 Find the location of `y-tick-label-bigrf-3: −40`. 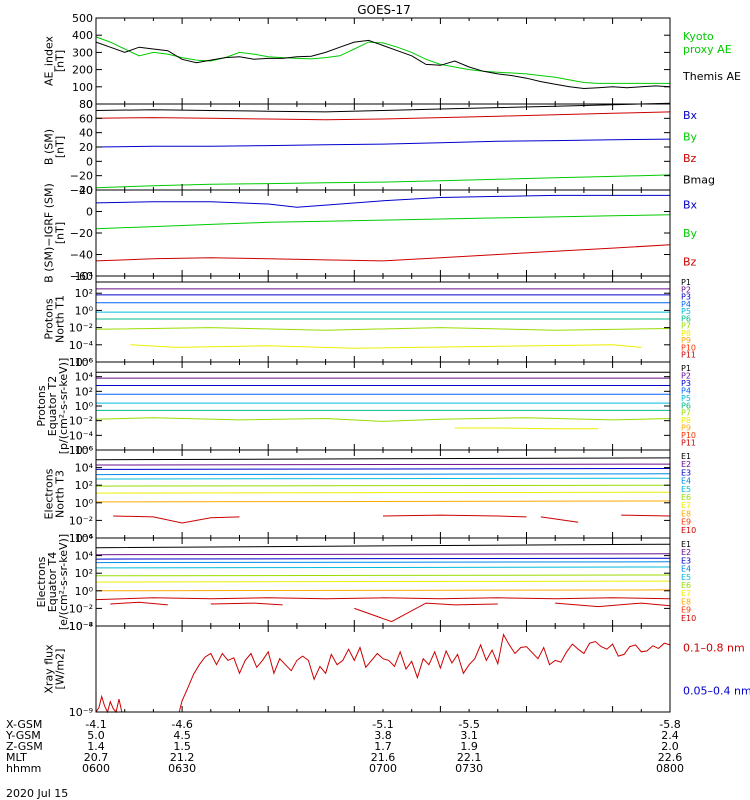

y-tick-label-bigrf-3: −40 is located at coordinates (81, 255).